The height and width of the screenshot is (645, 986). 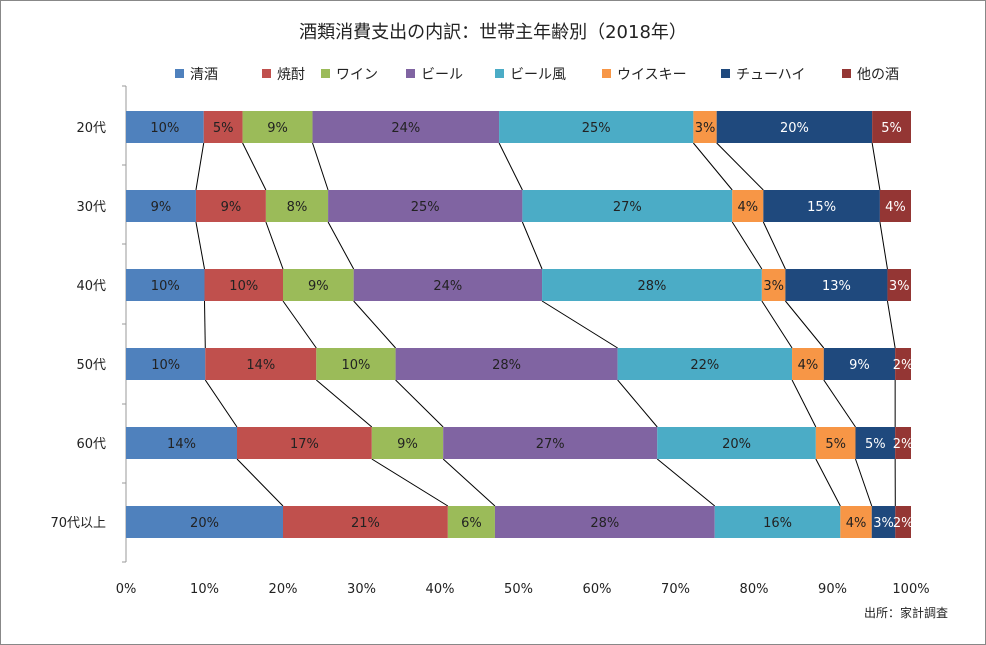 What do you see at coordinates (204, 75) in the screenshot?
I see `legend-label: 清酒` at bounding box center [204, 75].